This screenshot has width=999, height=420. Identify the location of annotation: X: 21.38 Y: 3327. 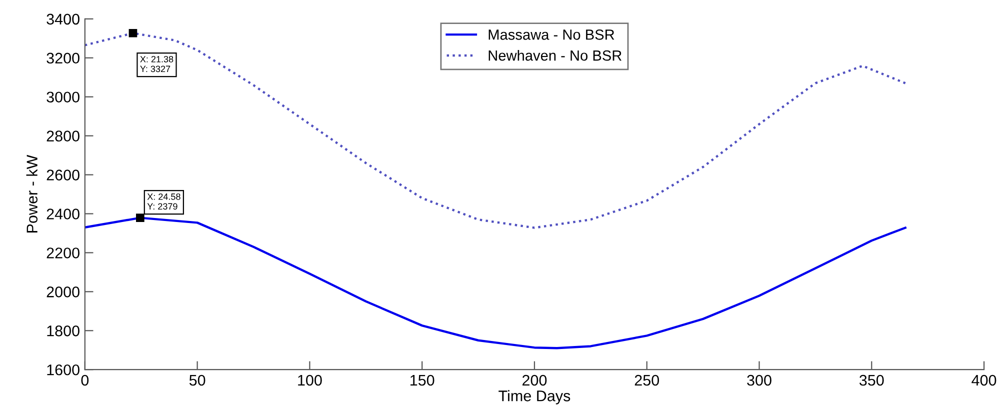
(157, 64).